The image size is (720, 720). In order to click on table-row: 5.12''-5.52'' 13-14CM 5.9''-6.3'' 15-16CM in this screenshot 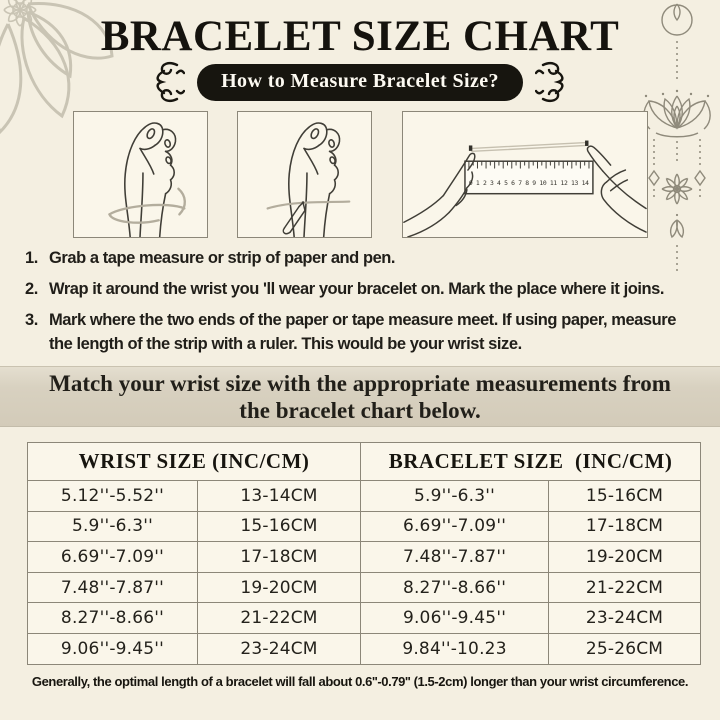, I will do `click(364, 496)`.